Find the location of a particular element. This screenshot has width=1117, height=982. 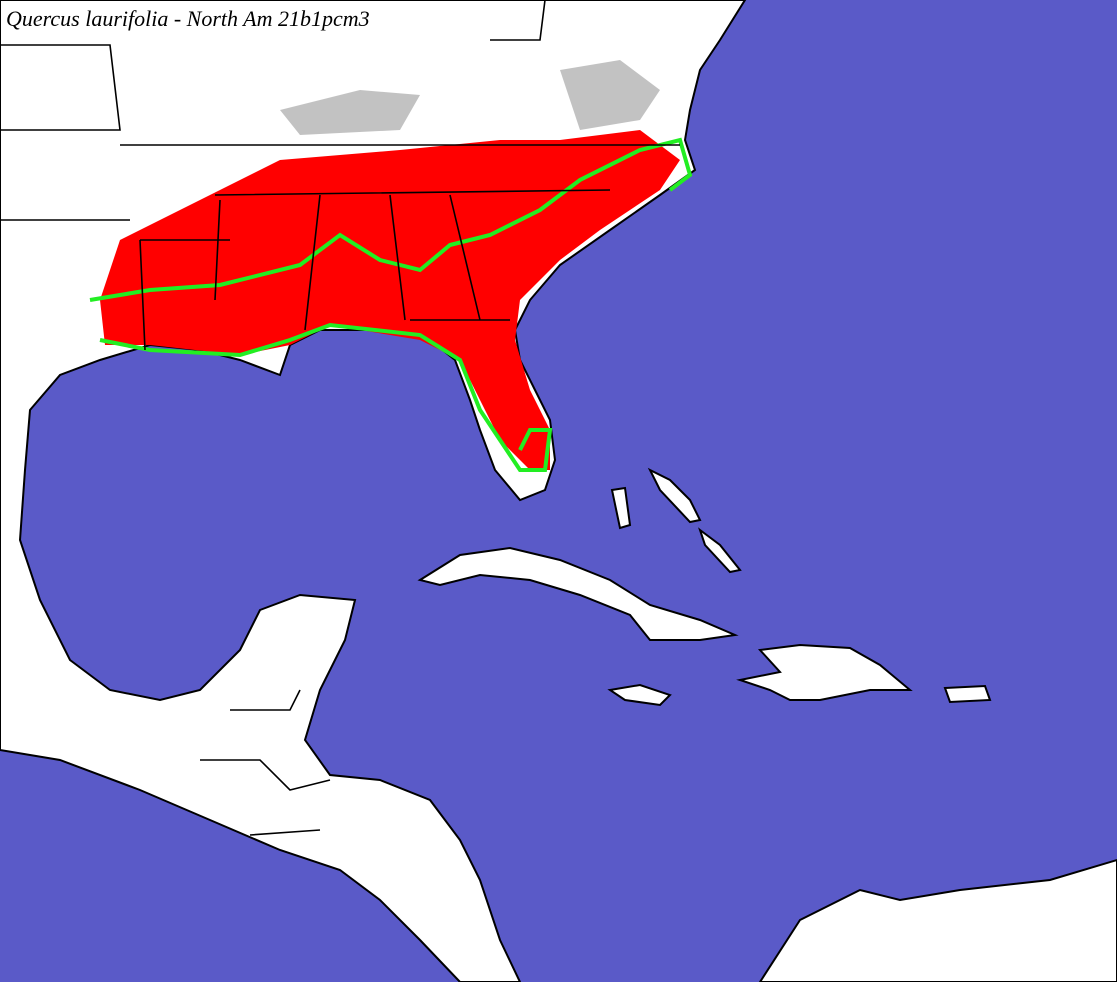

marginal-area is located at coordinates (470, 97).